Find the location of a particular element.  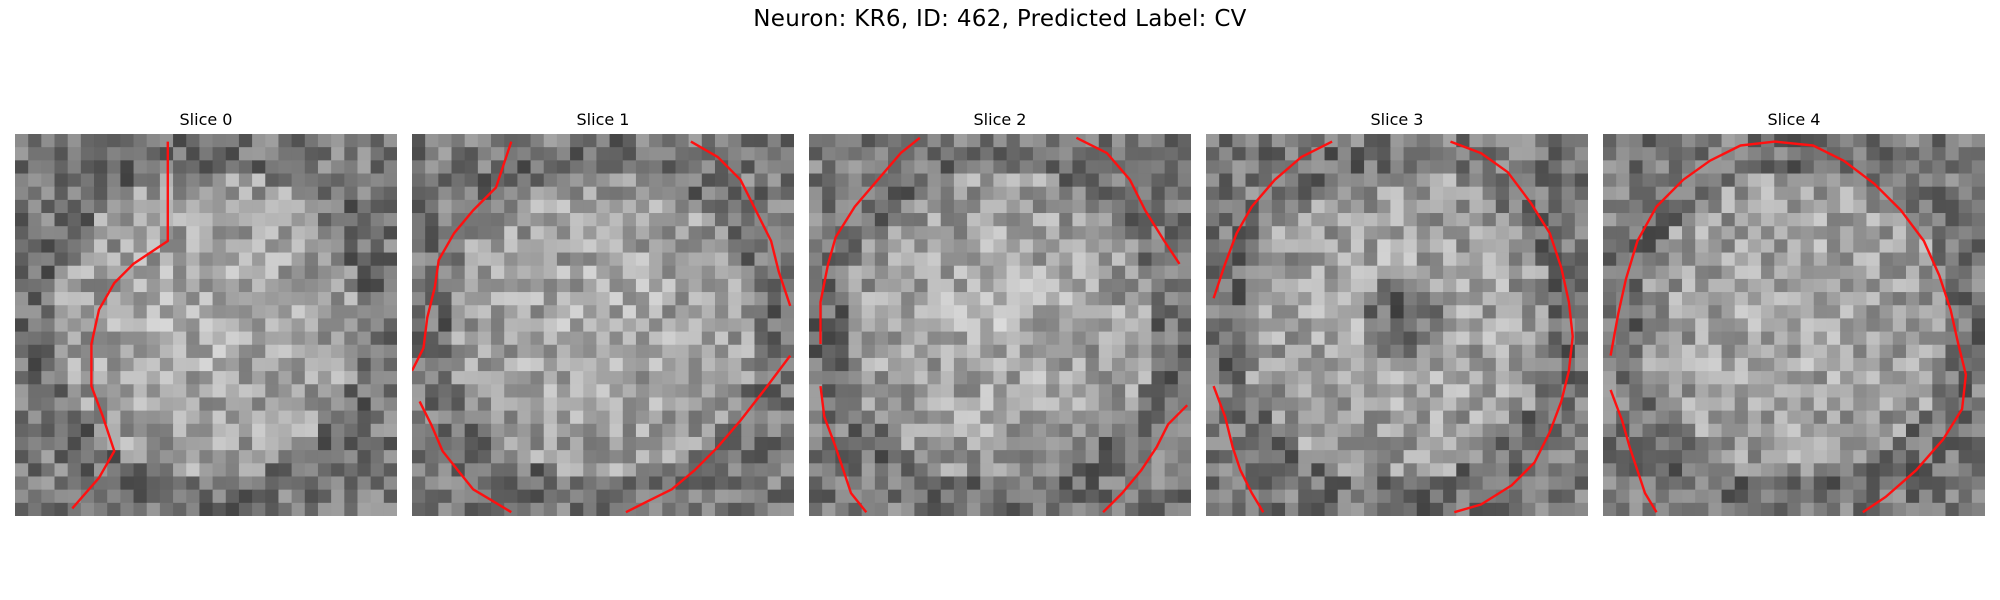

slice-panel-0: Slice 0 is located at coordinates (206, 312).